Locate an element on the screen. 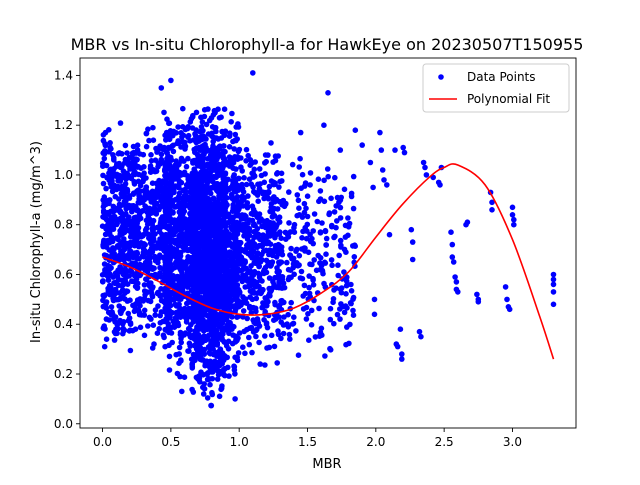 The height and width of the screenshot is (485, 640). legend: Data Points Polynomial Fit is located at coordinates (496, 88).